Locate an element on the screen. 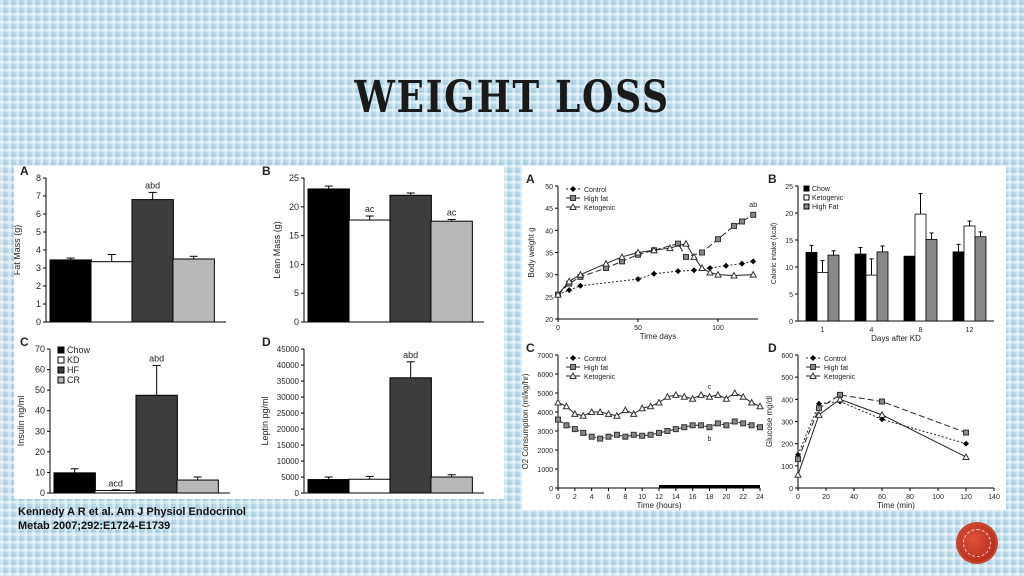 Image resolution: width=1024 pixels, height=576 pixels. left-b-panel-letter: B is located at coordinates (266, 172).